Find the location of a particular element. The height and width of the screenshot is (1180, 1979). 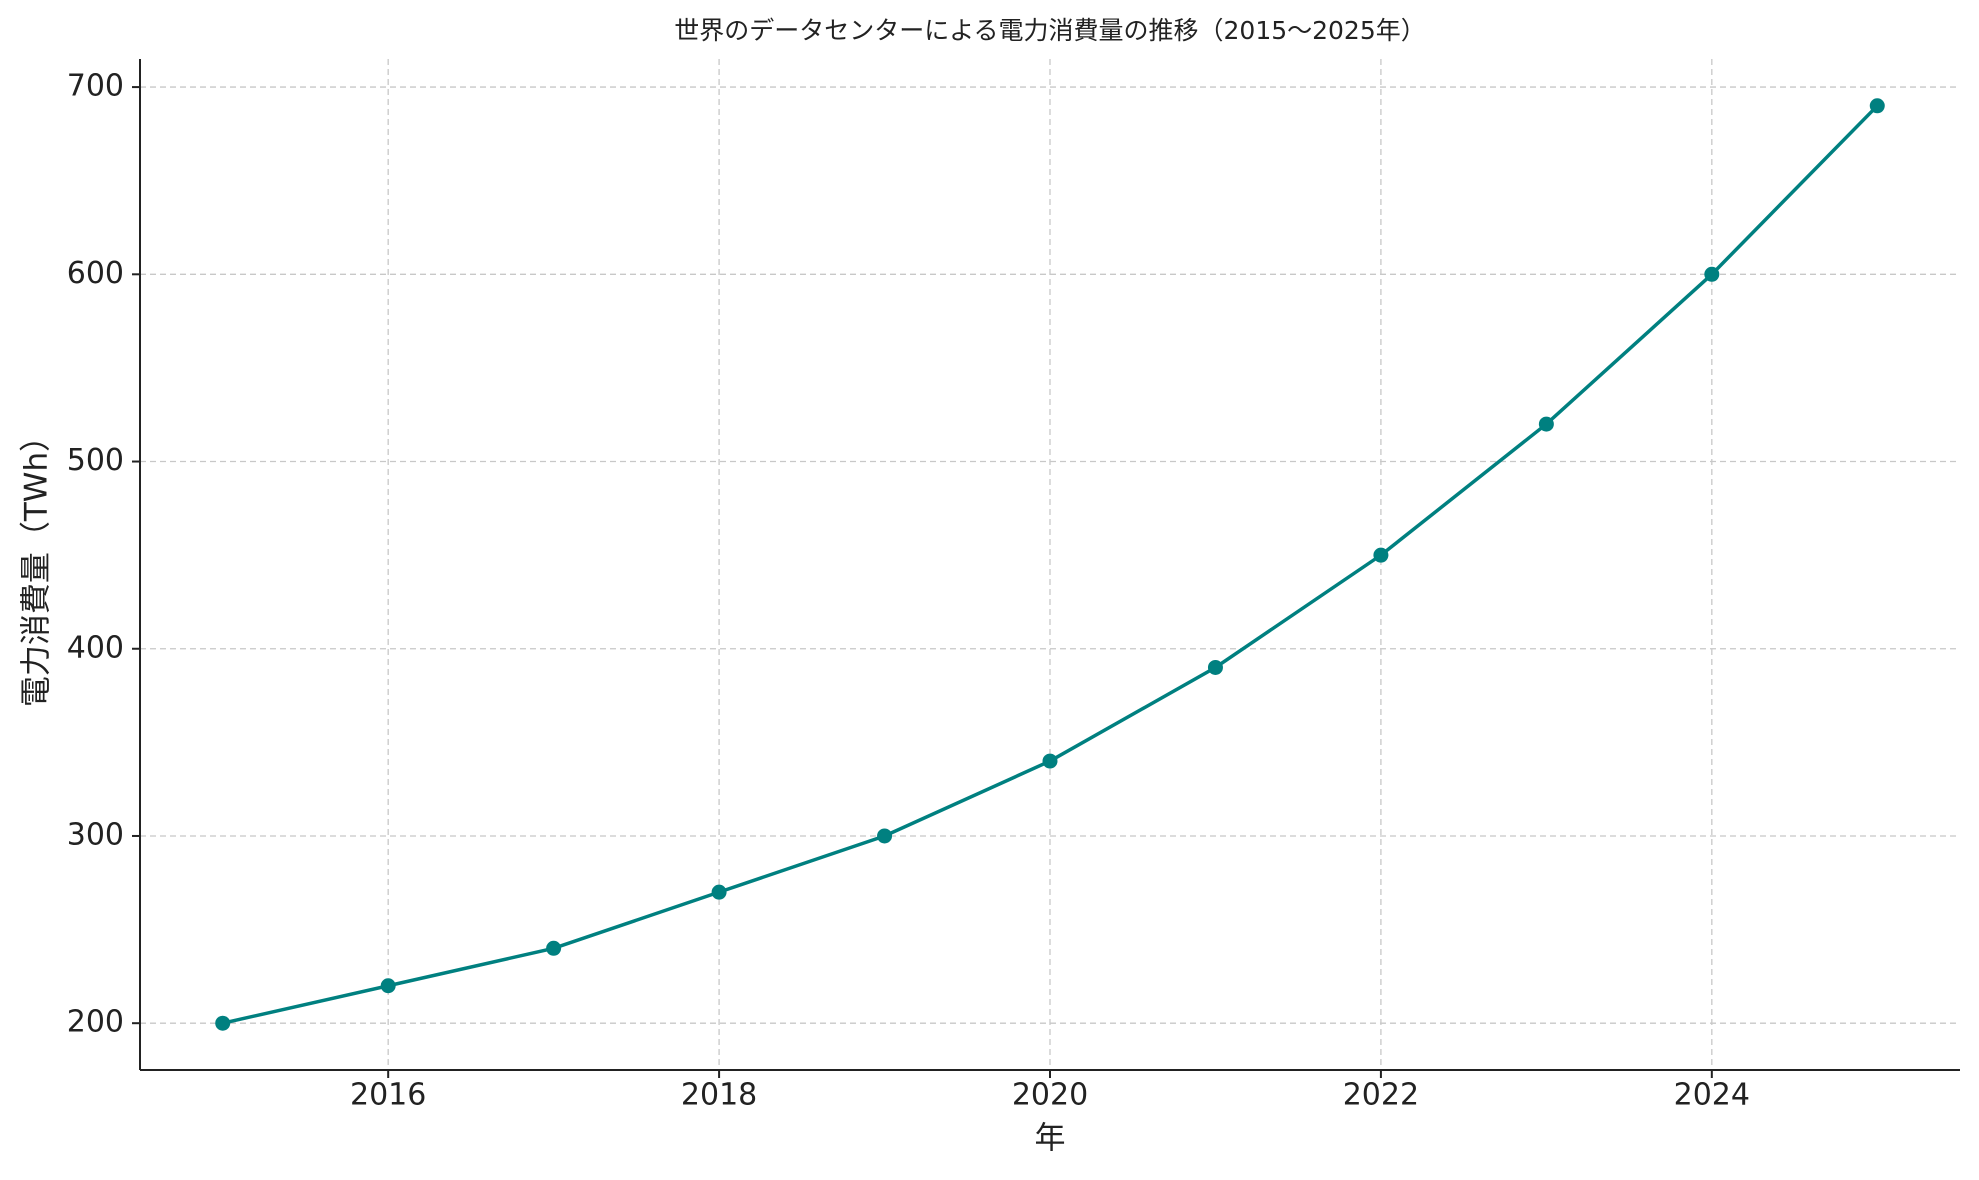

x-tick-label: 2024 is located at coordinates (1712, 1095).